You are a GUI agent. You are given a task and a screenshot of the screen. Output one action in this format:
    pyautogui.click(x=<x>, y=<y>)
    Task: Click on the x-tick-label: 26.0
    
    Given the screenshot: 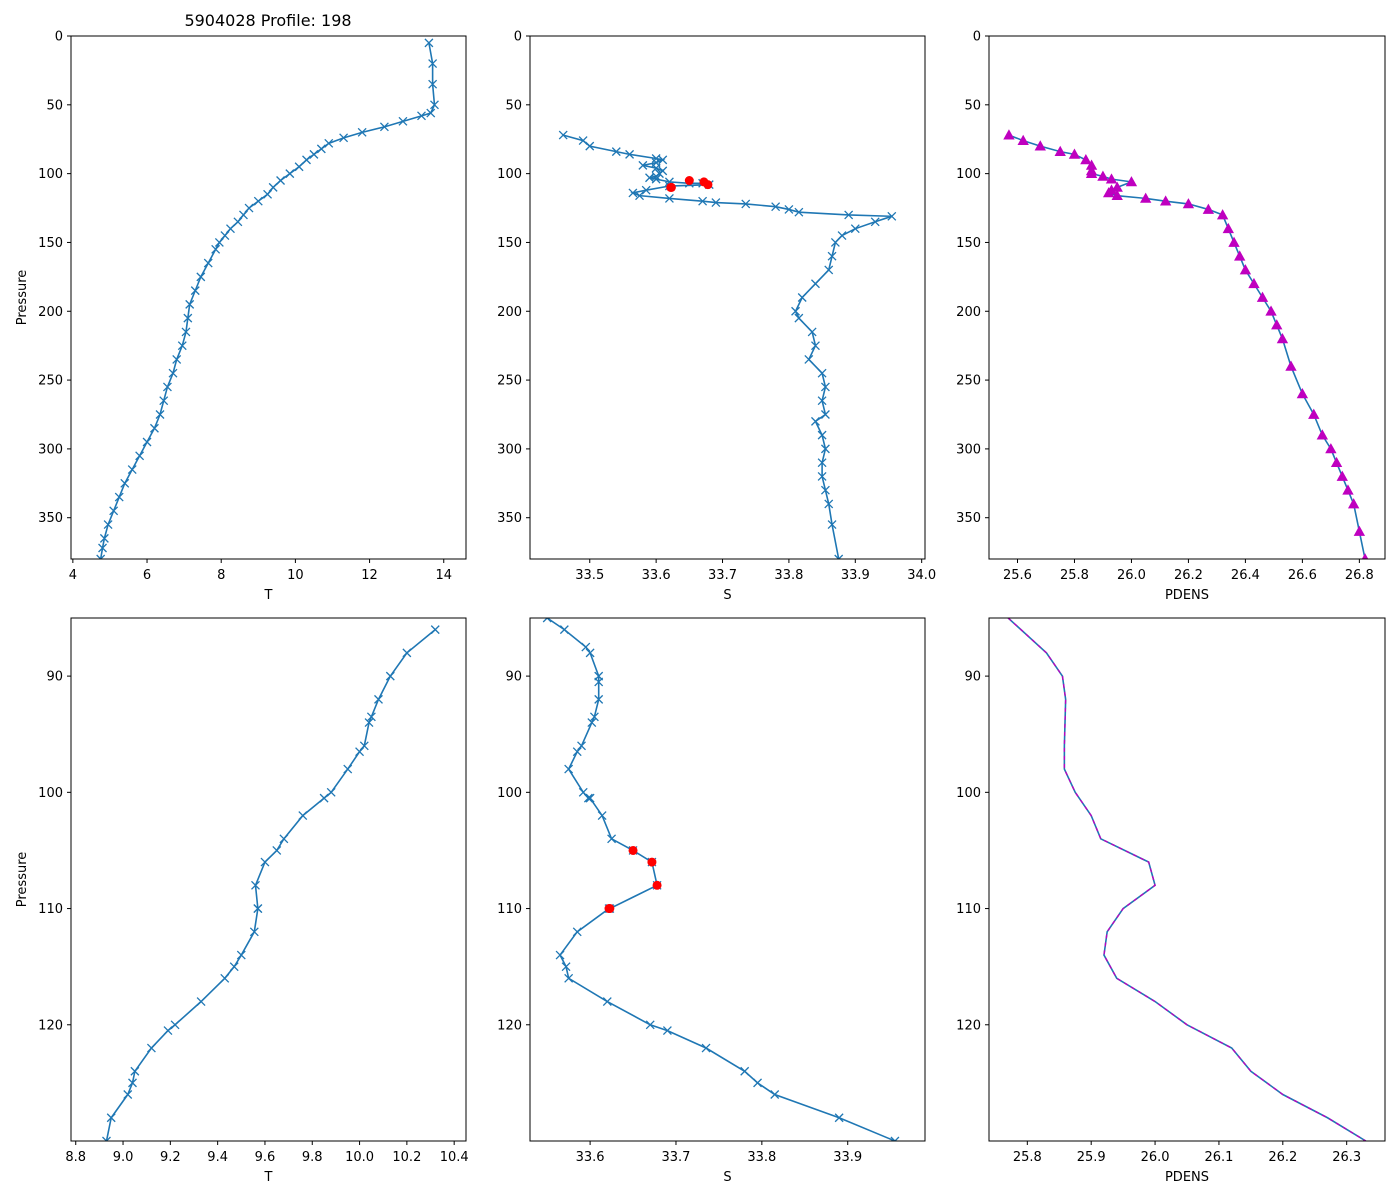 What is the action you would take?
    pyautogui.click(x=1131, y=575)
    